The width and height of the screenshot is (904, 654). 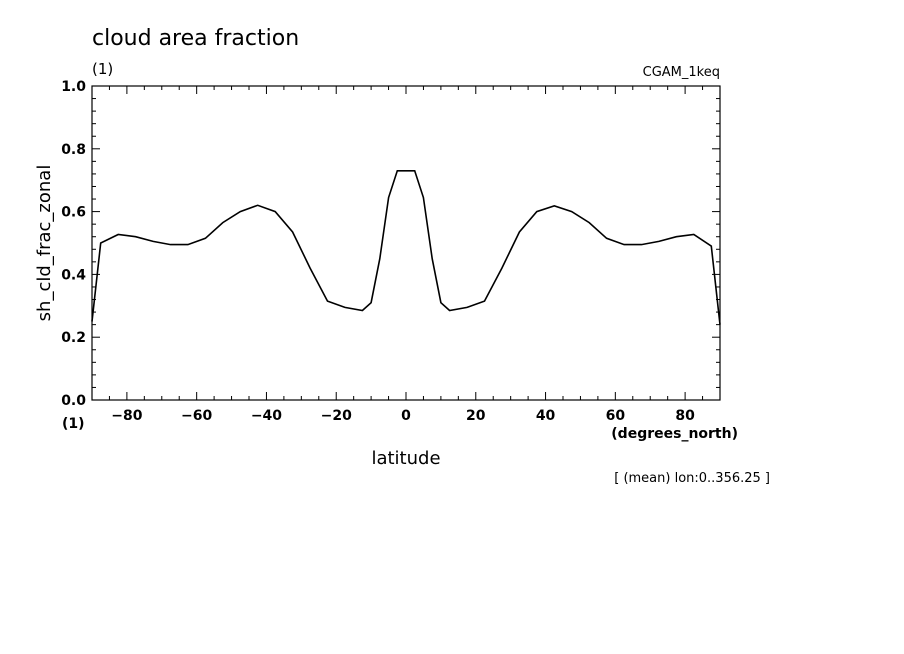 What do you see at coordinates (73, 401) in the screenshot?
I see `y-tick-label: 0.0` at bounding box center [73, 401].